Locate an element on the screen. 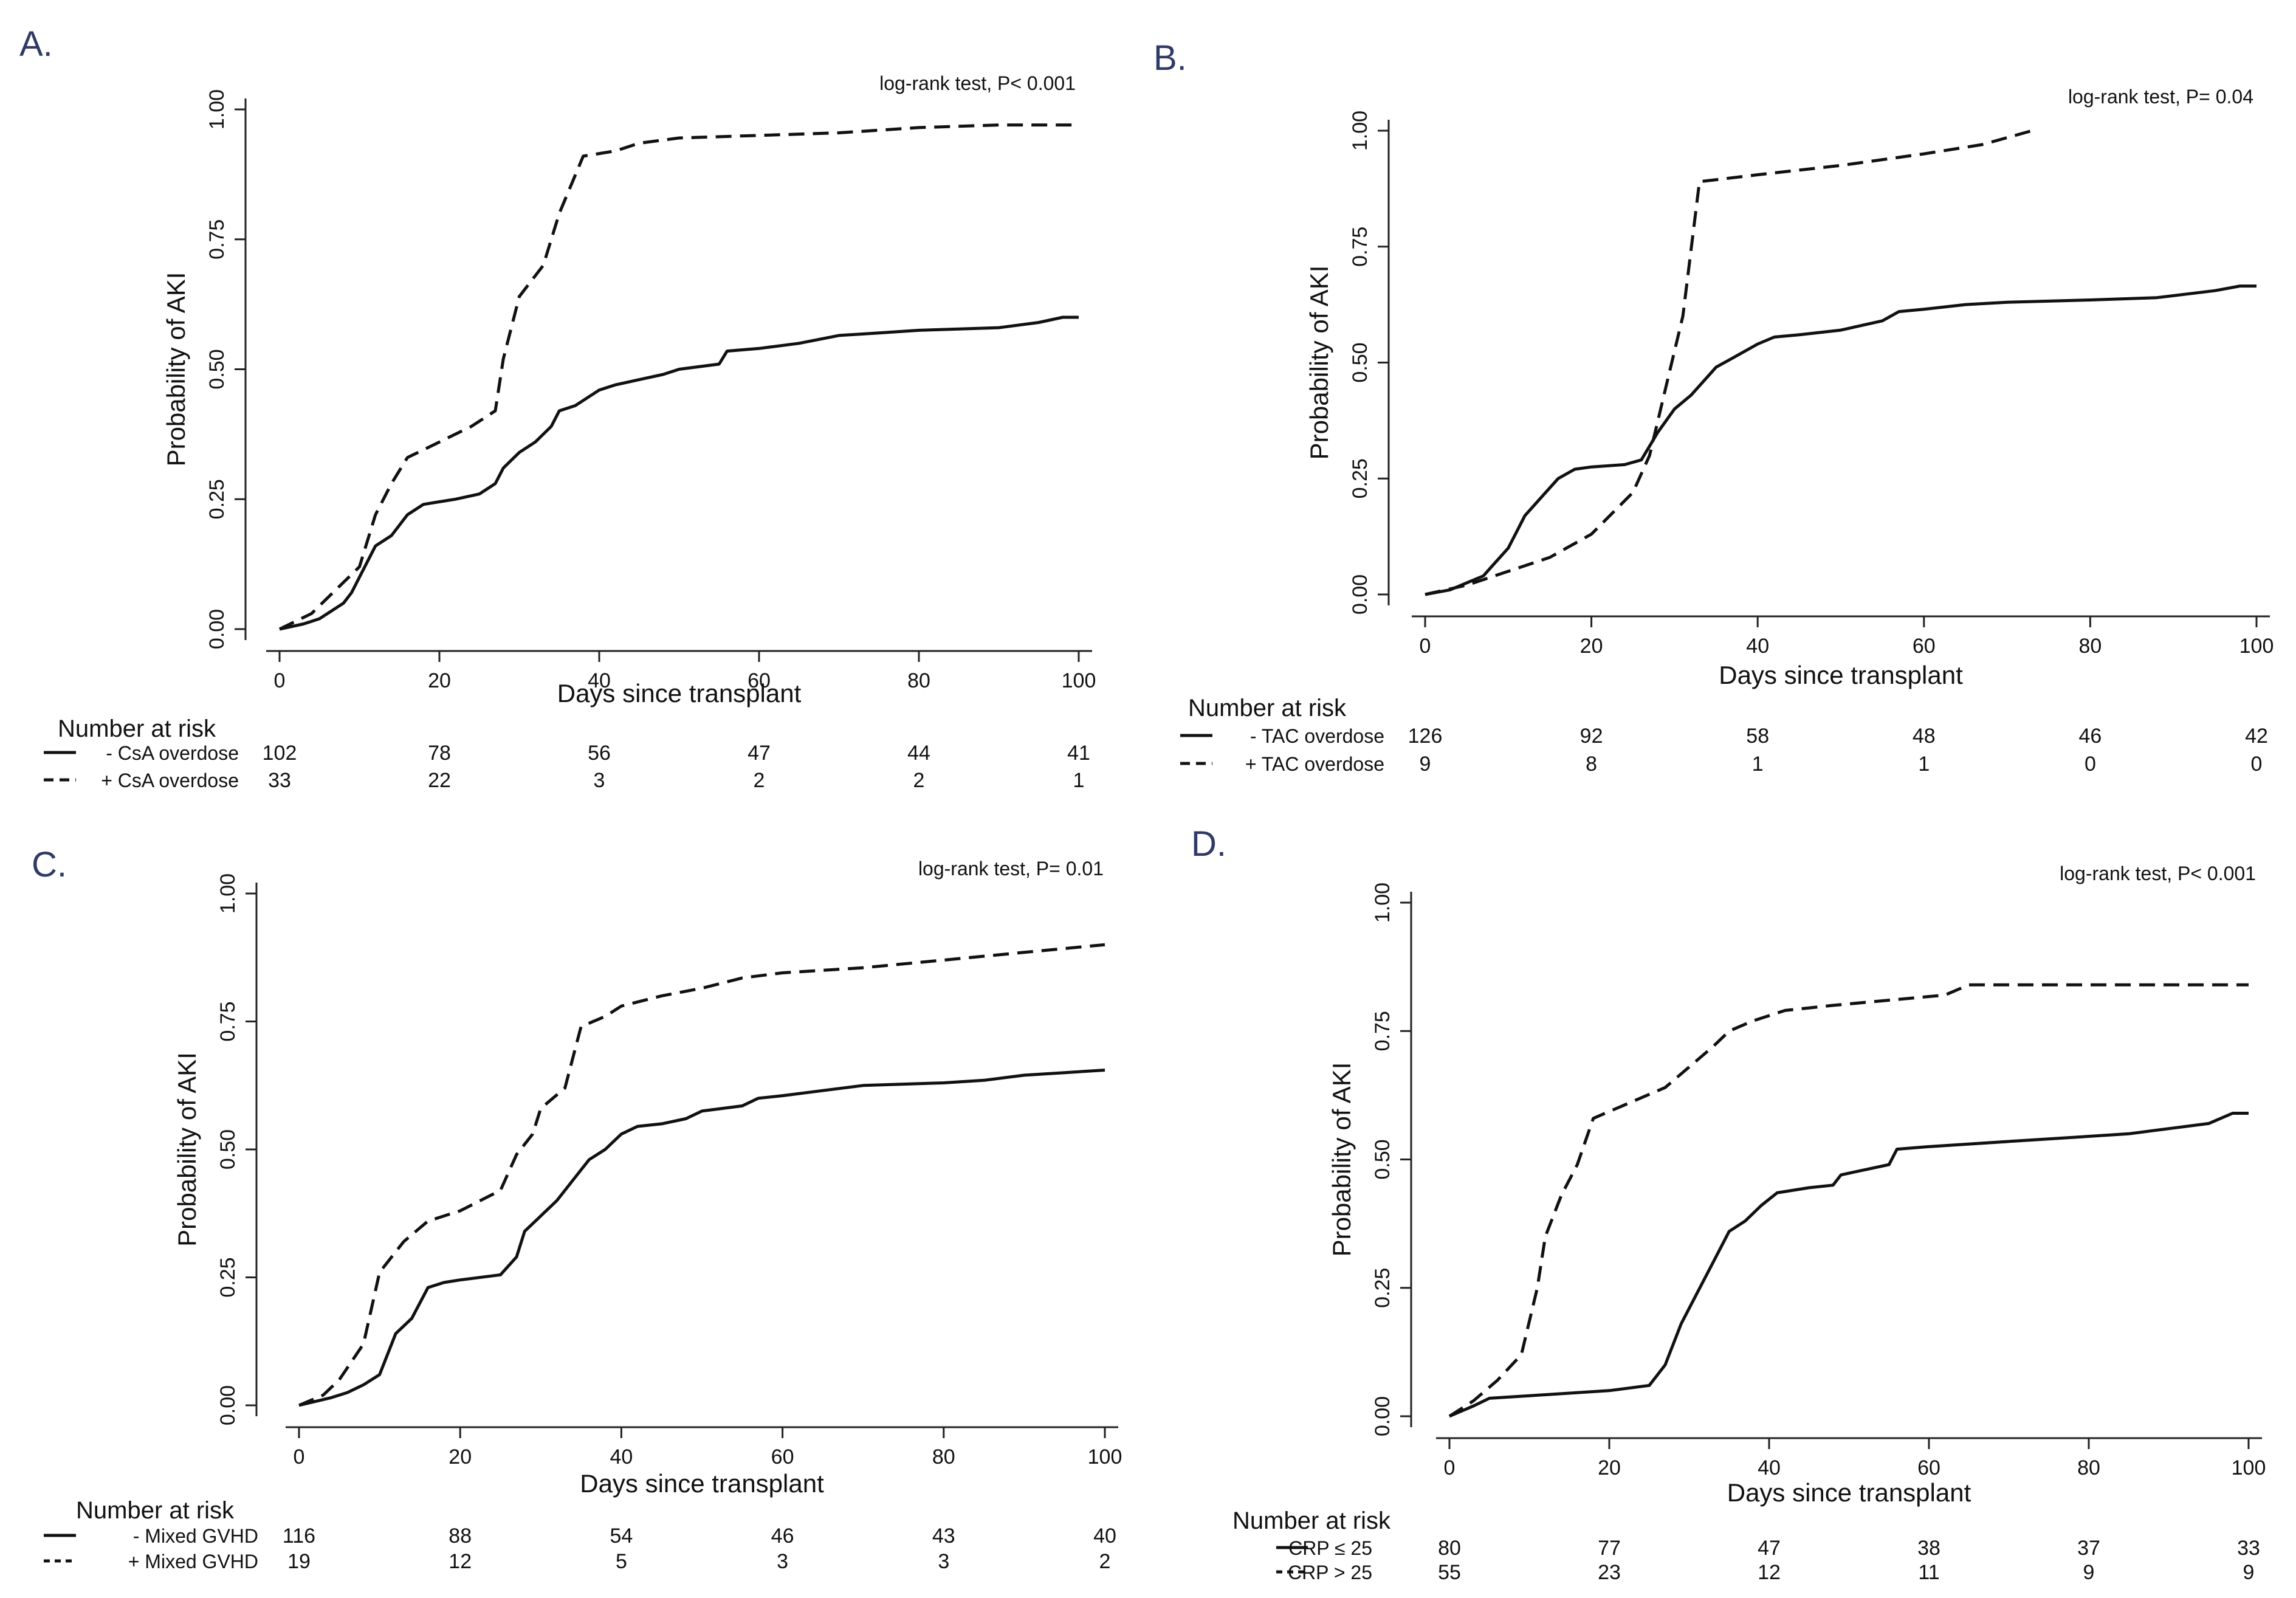  risk-count: 41 is located at coordinates (1078, 753).